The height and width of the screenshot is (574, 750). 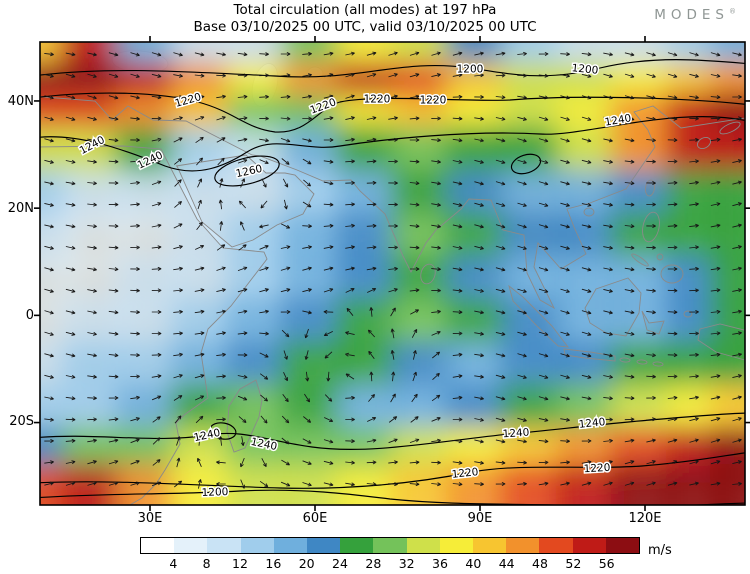 I want to click on lon-tick-label-30e: 30E, so click(x=150, y=518).